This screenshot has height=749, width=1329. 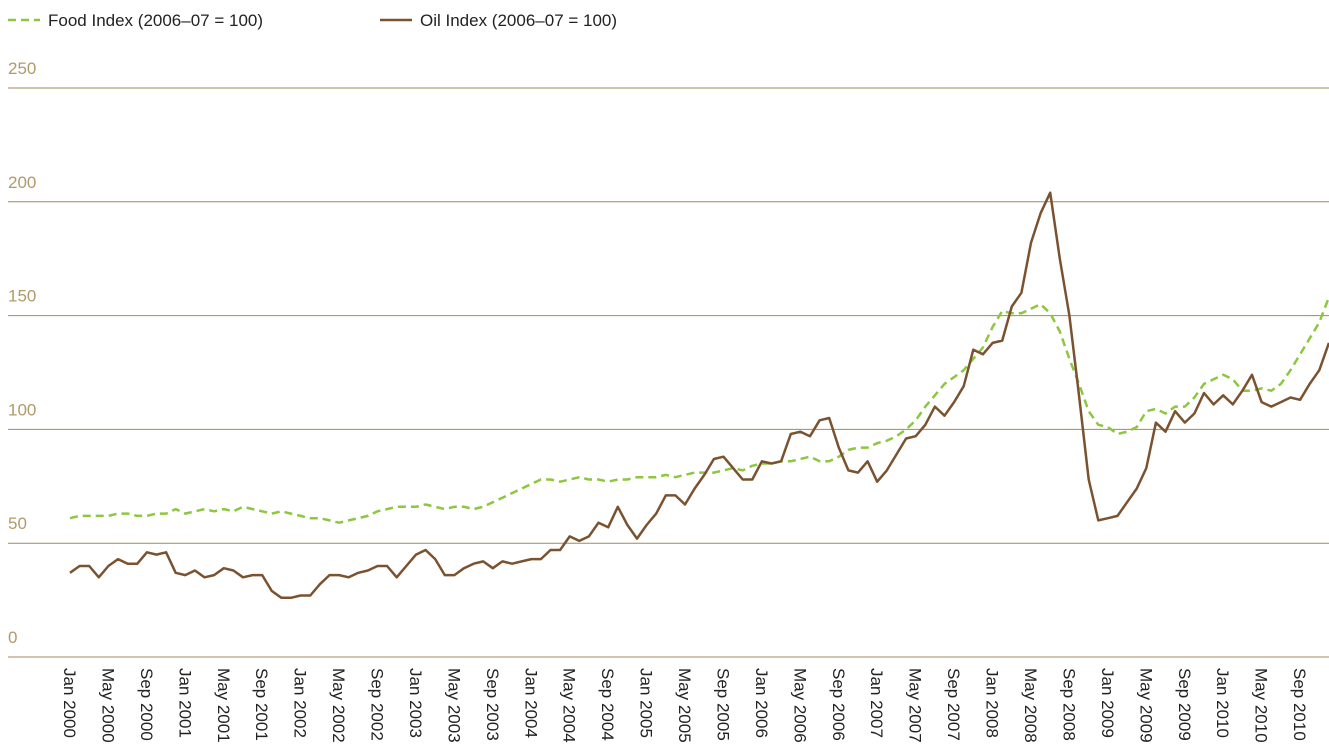 I want to click on x-tick-label: Sep 2008, so click(x=1068, y=704).